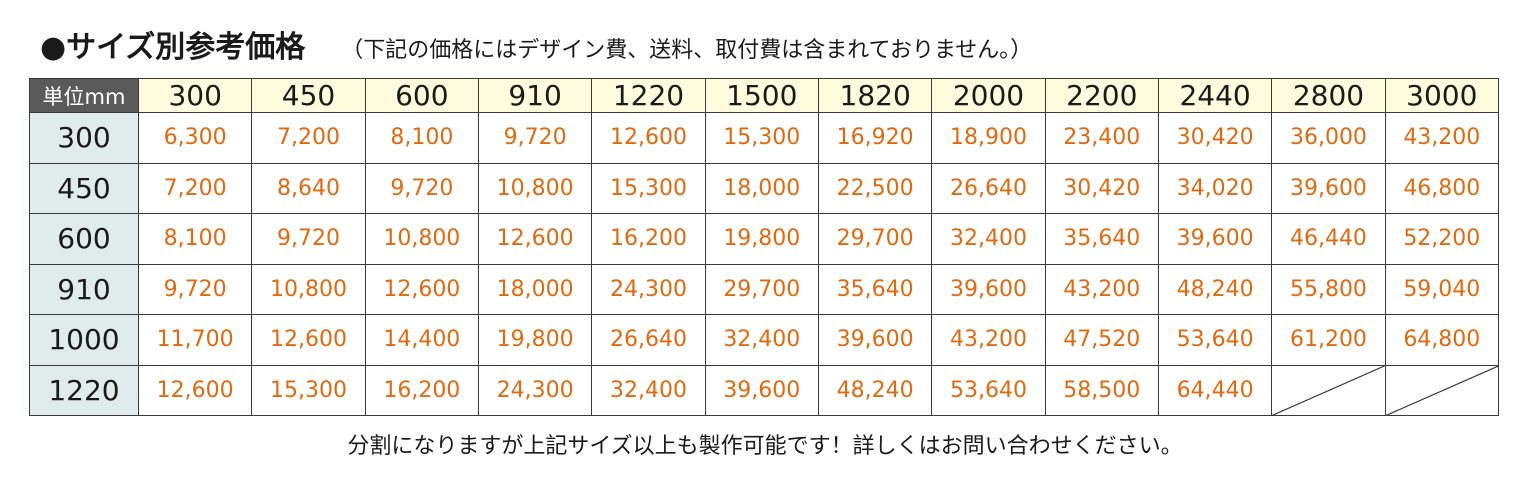 The height and width of the screenshot is (500, 1530). Describe the element at coordinates (875, 95) in the screenshot. I see `column-header: 1820` at that location.